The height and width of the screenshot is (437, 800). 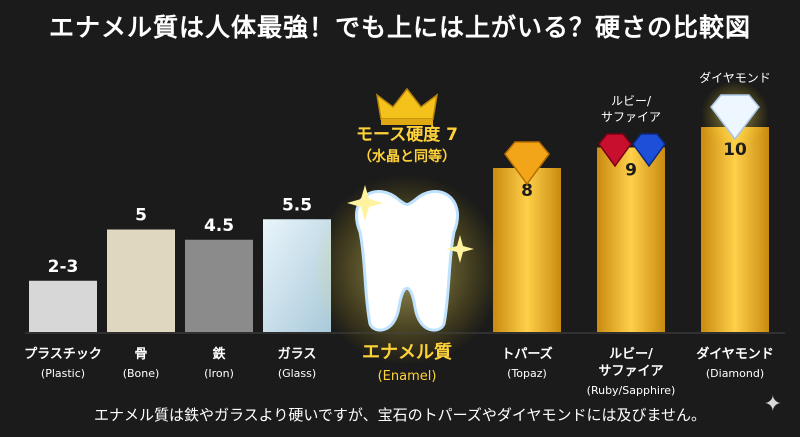 What do you see at coordinates (407, 134) in the screenshot?
I see `callout-hardness: モース硬度 7` at bounding box center [407, 134].